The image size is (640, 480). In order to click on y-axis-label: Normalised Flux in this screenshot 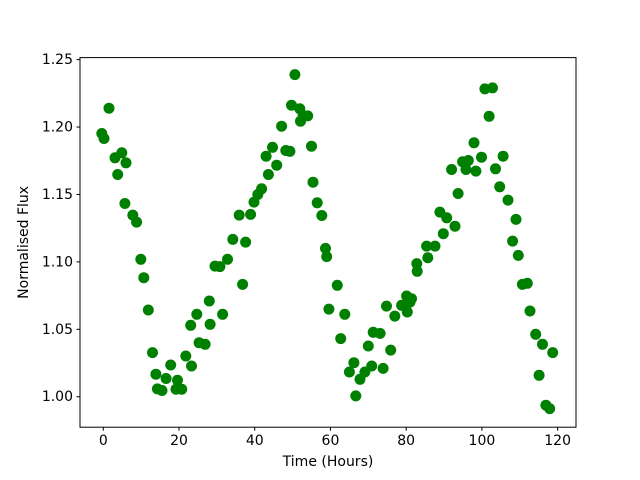, I will do `click(24, 242)`.